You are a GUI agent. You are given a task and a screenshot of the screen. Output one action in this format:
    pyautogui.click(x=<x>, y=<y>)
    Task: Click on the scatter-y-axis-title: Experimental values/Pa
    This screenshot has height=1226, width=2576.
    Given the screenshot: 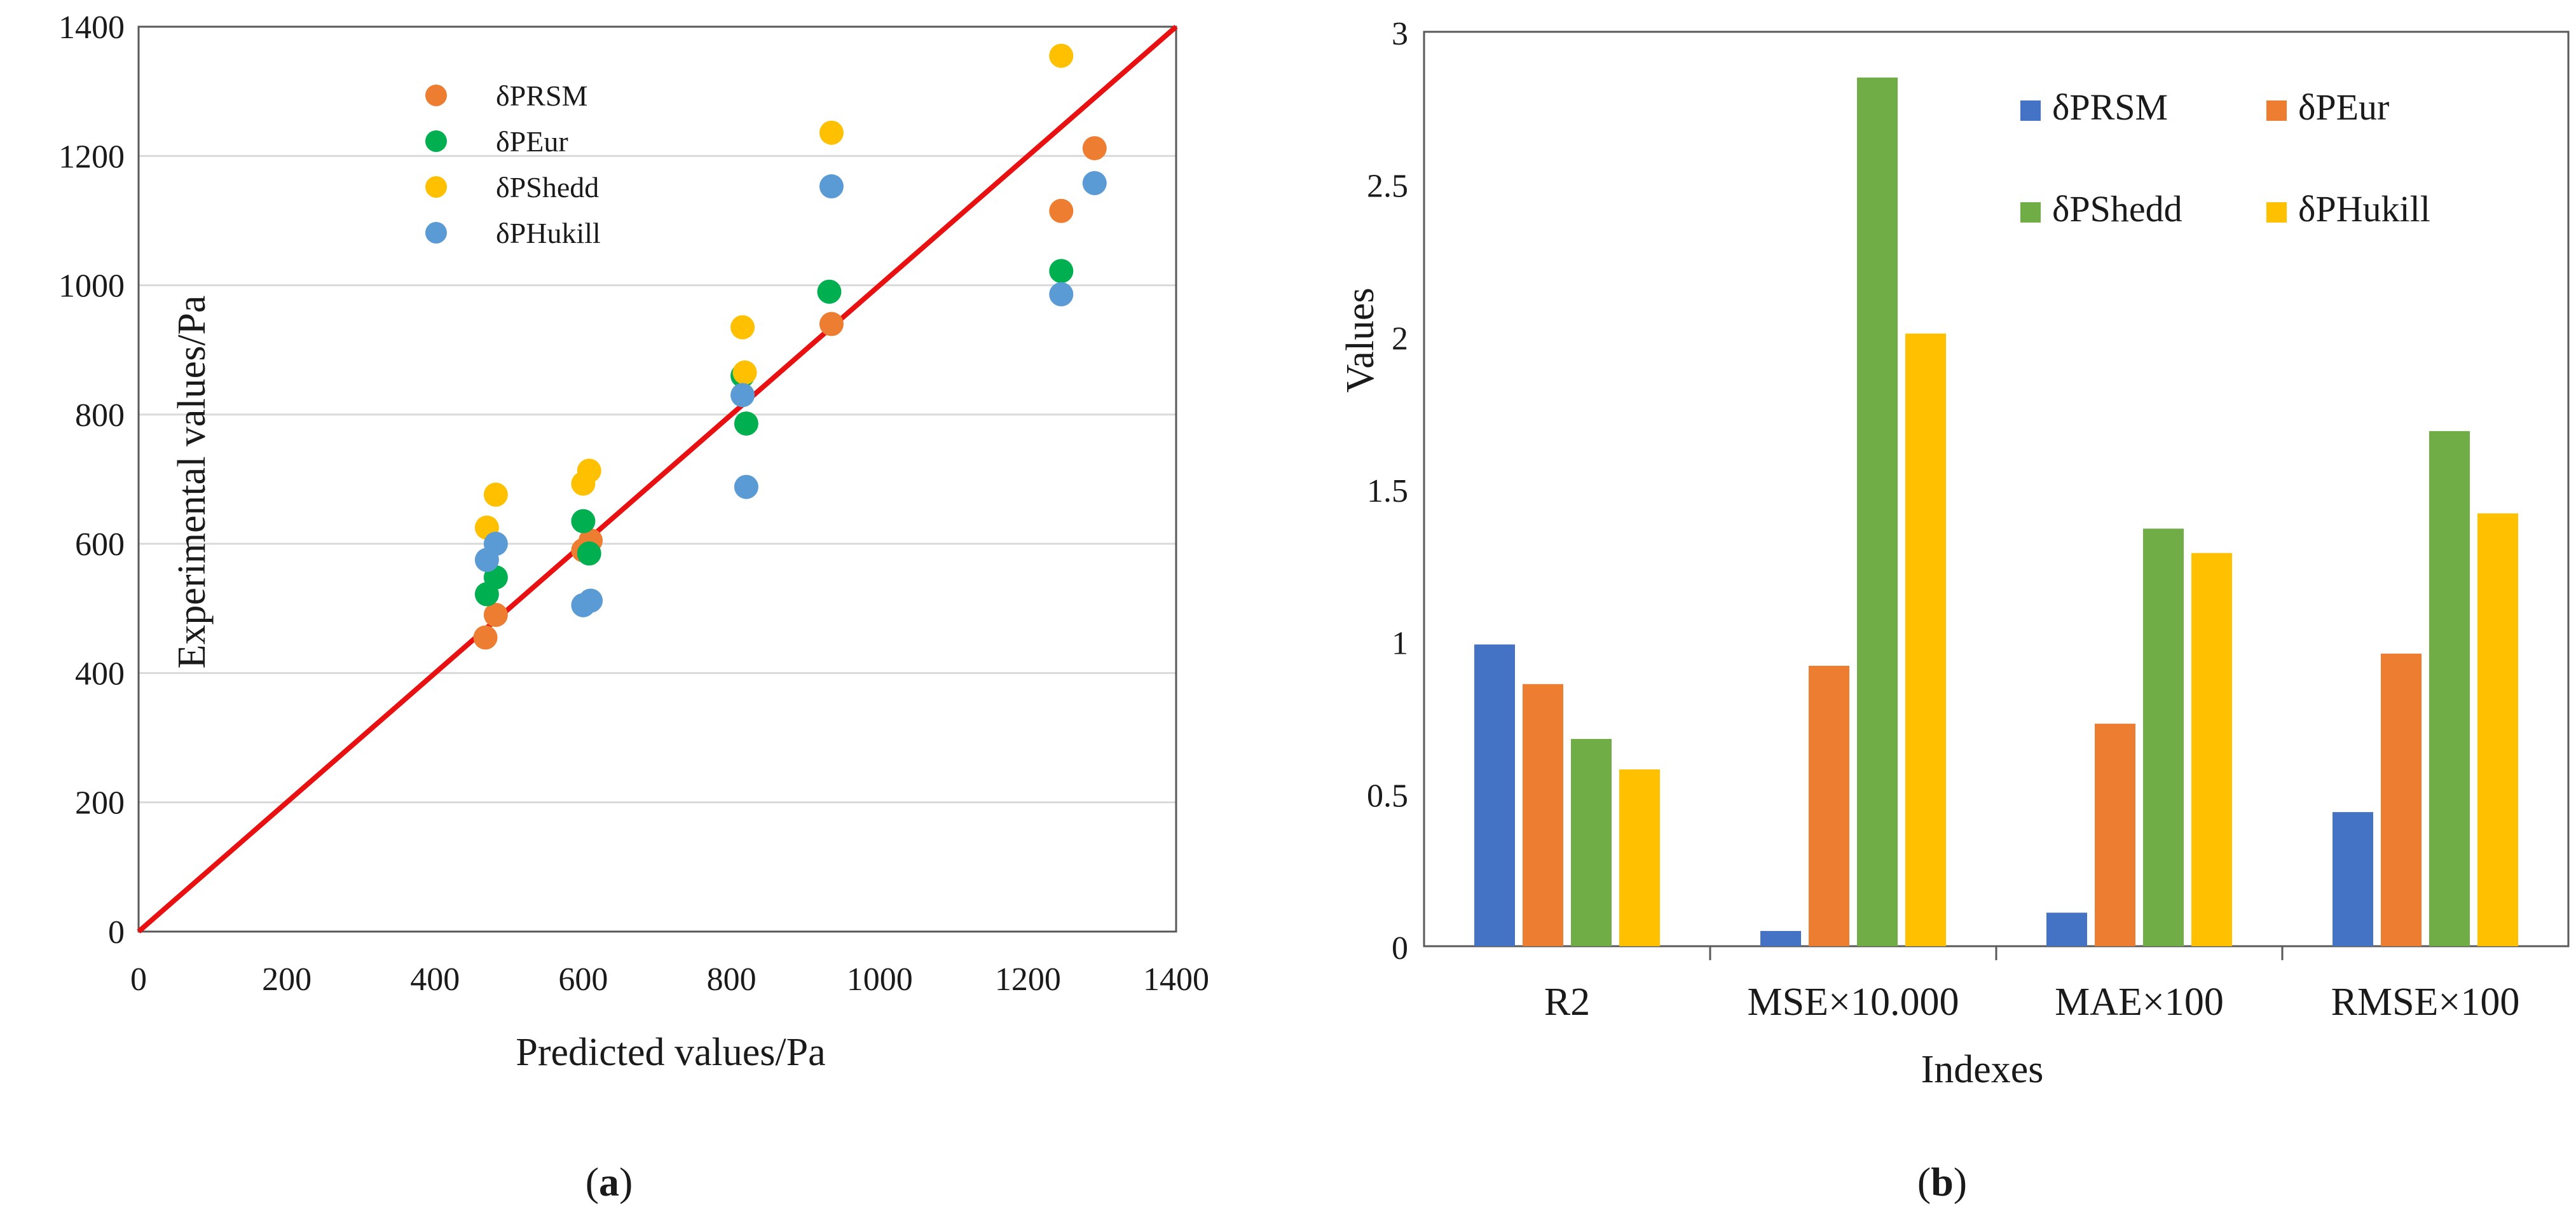 What is the action you would take?
    pyautogui.click(x=192, y=481)
    